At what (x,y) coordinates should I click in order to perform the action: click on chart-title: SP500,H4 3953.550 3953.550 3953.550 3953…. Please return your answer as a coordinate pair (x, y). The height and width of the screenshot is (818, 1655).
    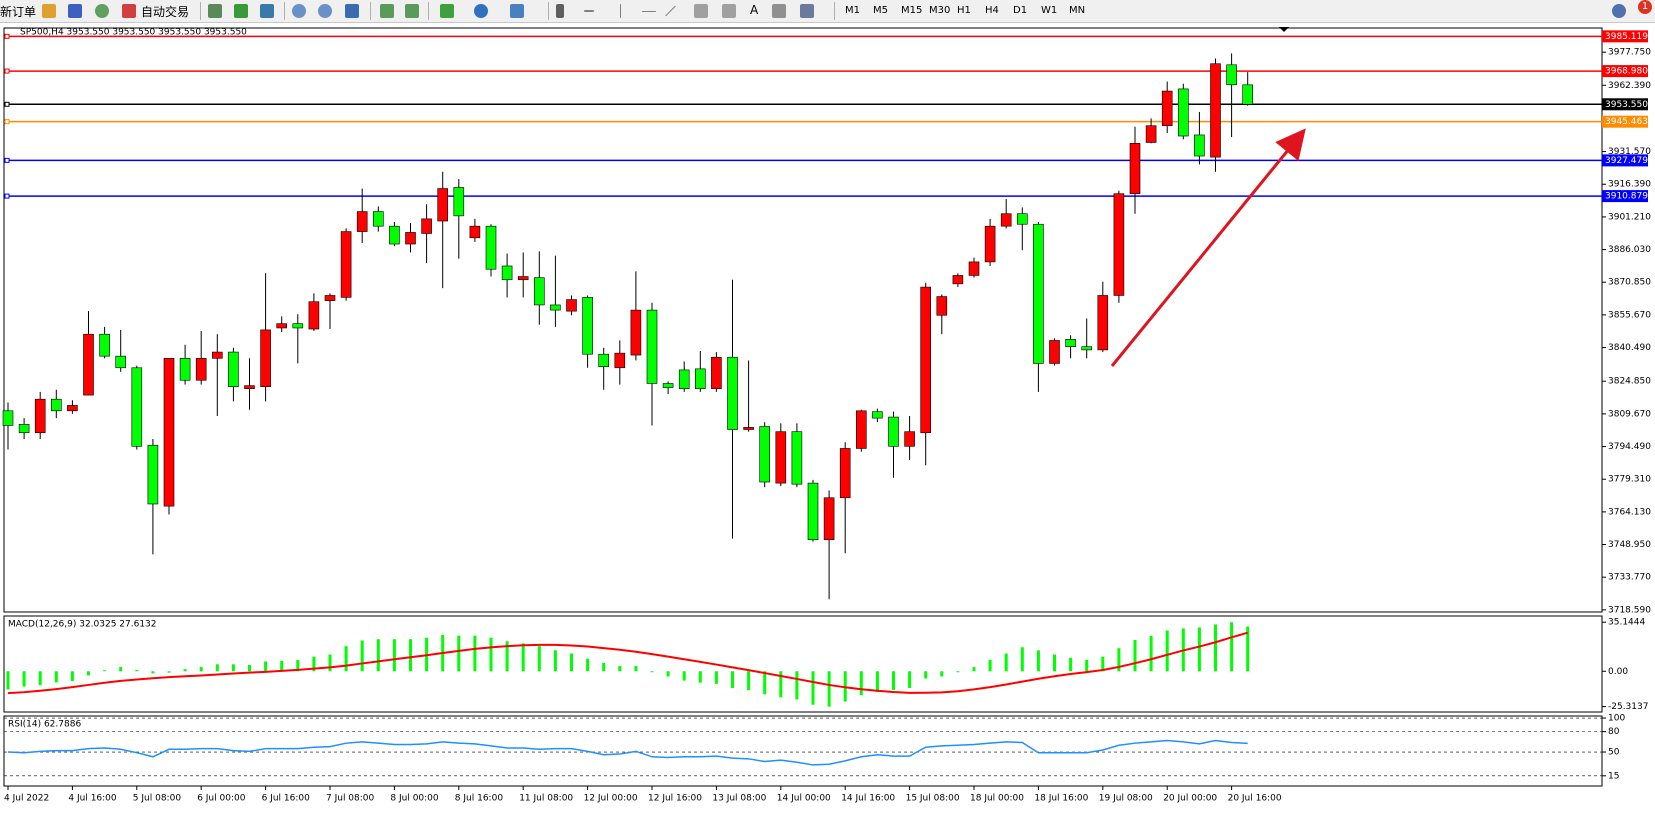
    Looking at the image, I should click on (133, 33).